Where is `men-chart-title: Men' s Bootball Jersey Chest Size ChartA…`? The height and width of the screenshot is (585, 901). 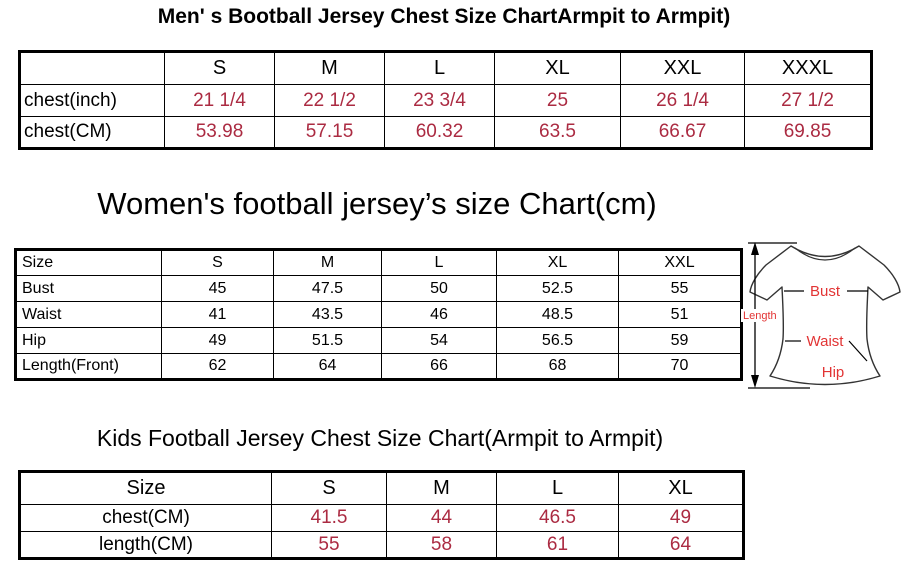 men-chart-title: Men' s Bootball Jersey Chest Size ChartA… is located at coordinates (444, 16).